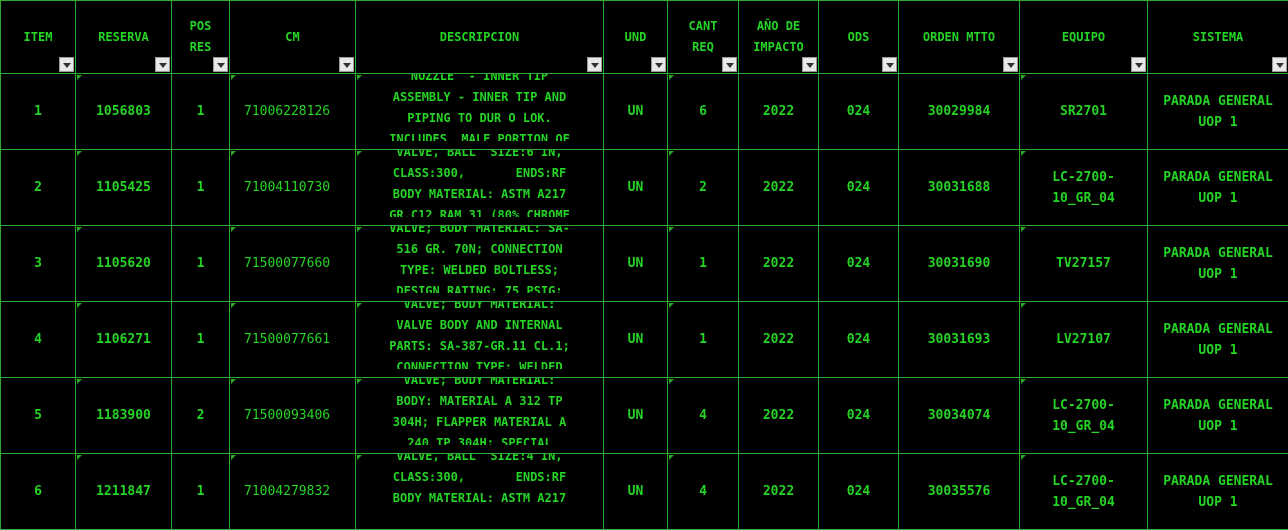 This screenshot has width=1288, height=530. I want to click on cell-equipo: TV27157, so click(1084, 264).